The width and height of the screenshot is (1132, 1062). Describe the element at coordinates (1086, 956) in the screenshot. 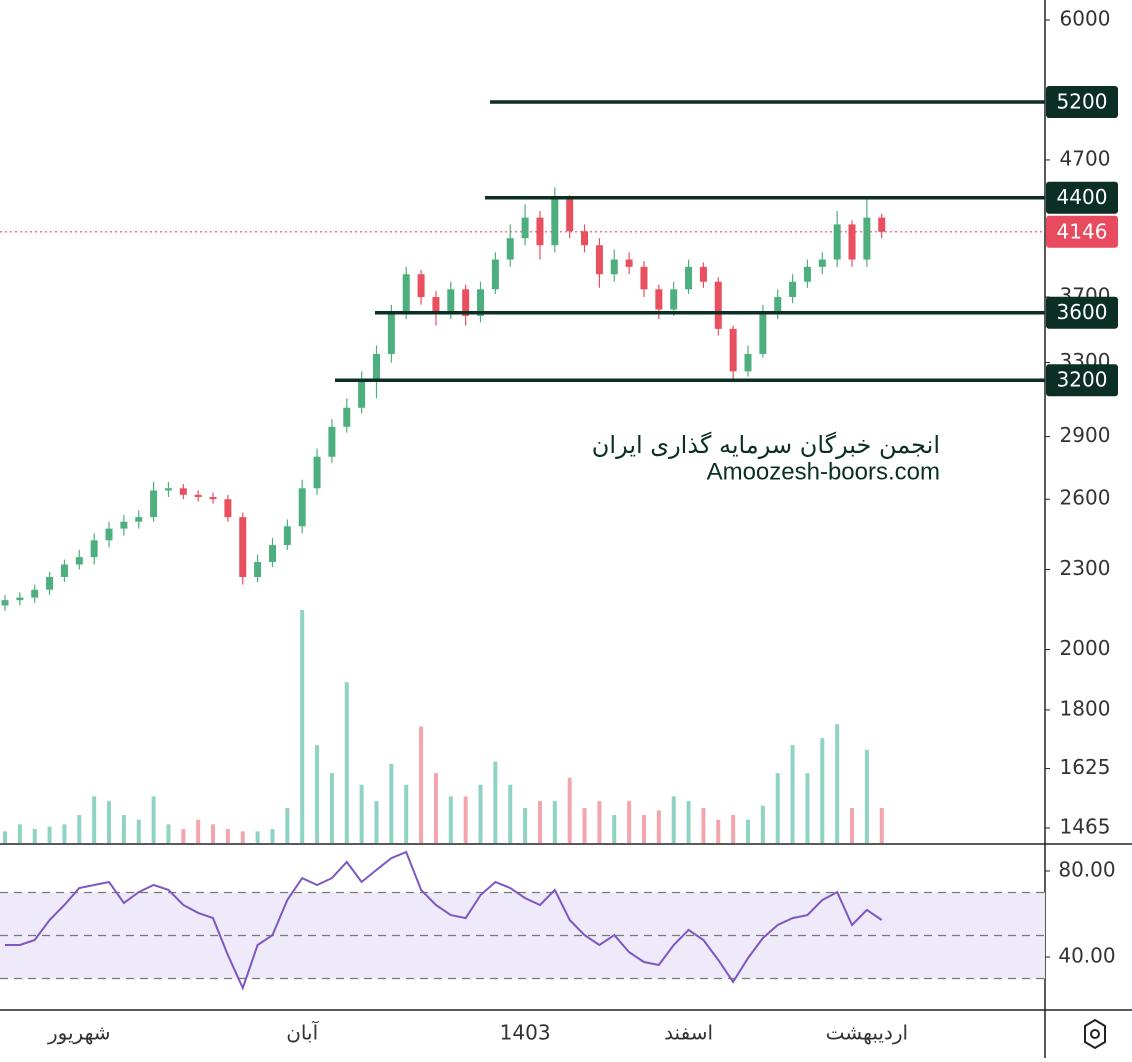

I see `rsi-tick-label: 40.00` at that location.